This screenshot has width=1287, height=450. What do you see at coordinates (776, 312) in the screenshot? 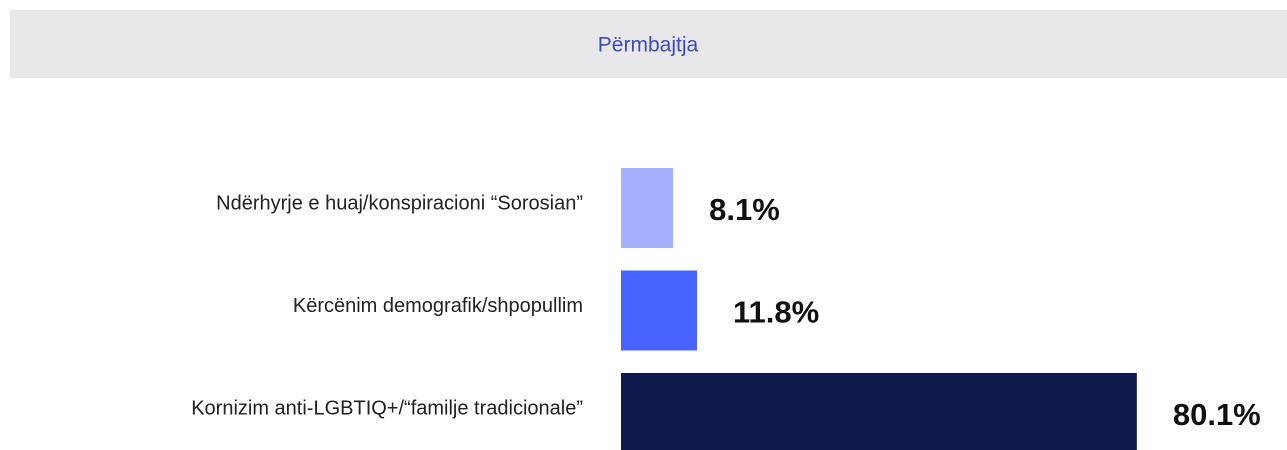
I see `value-label: 11.8%` at bounding box center [776, 312].